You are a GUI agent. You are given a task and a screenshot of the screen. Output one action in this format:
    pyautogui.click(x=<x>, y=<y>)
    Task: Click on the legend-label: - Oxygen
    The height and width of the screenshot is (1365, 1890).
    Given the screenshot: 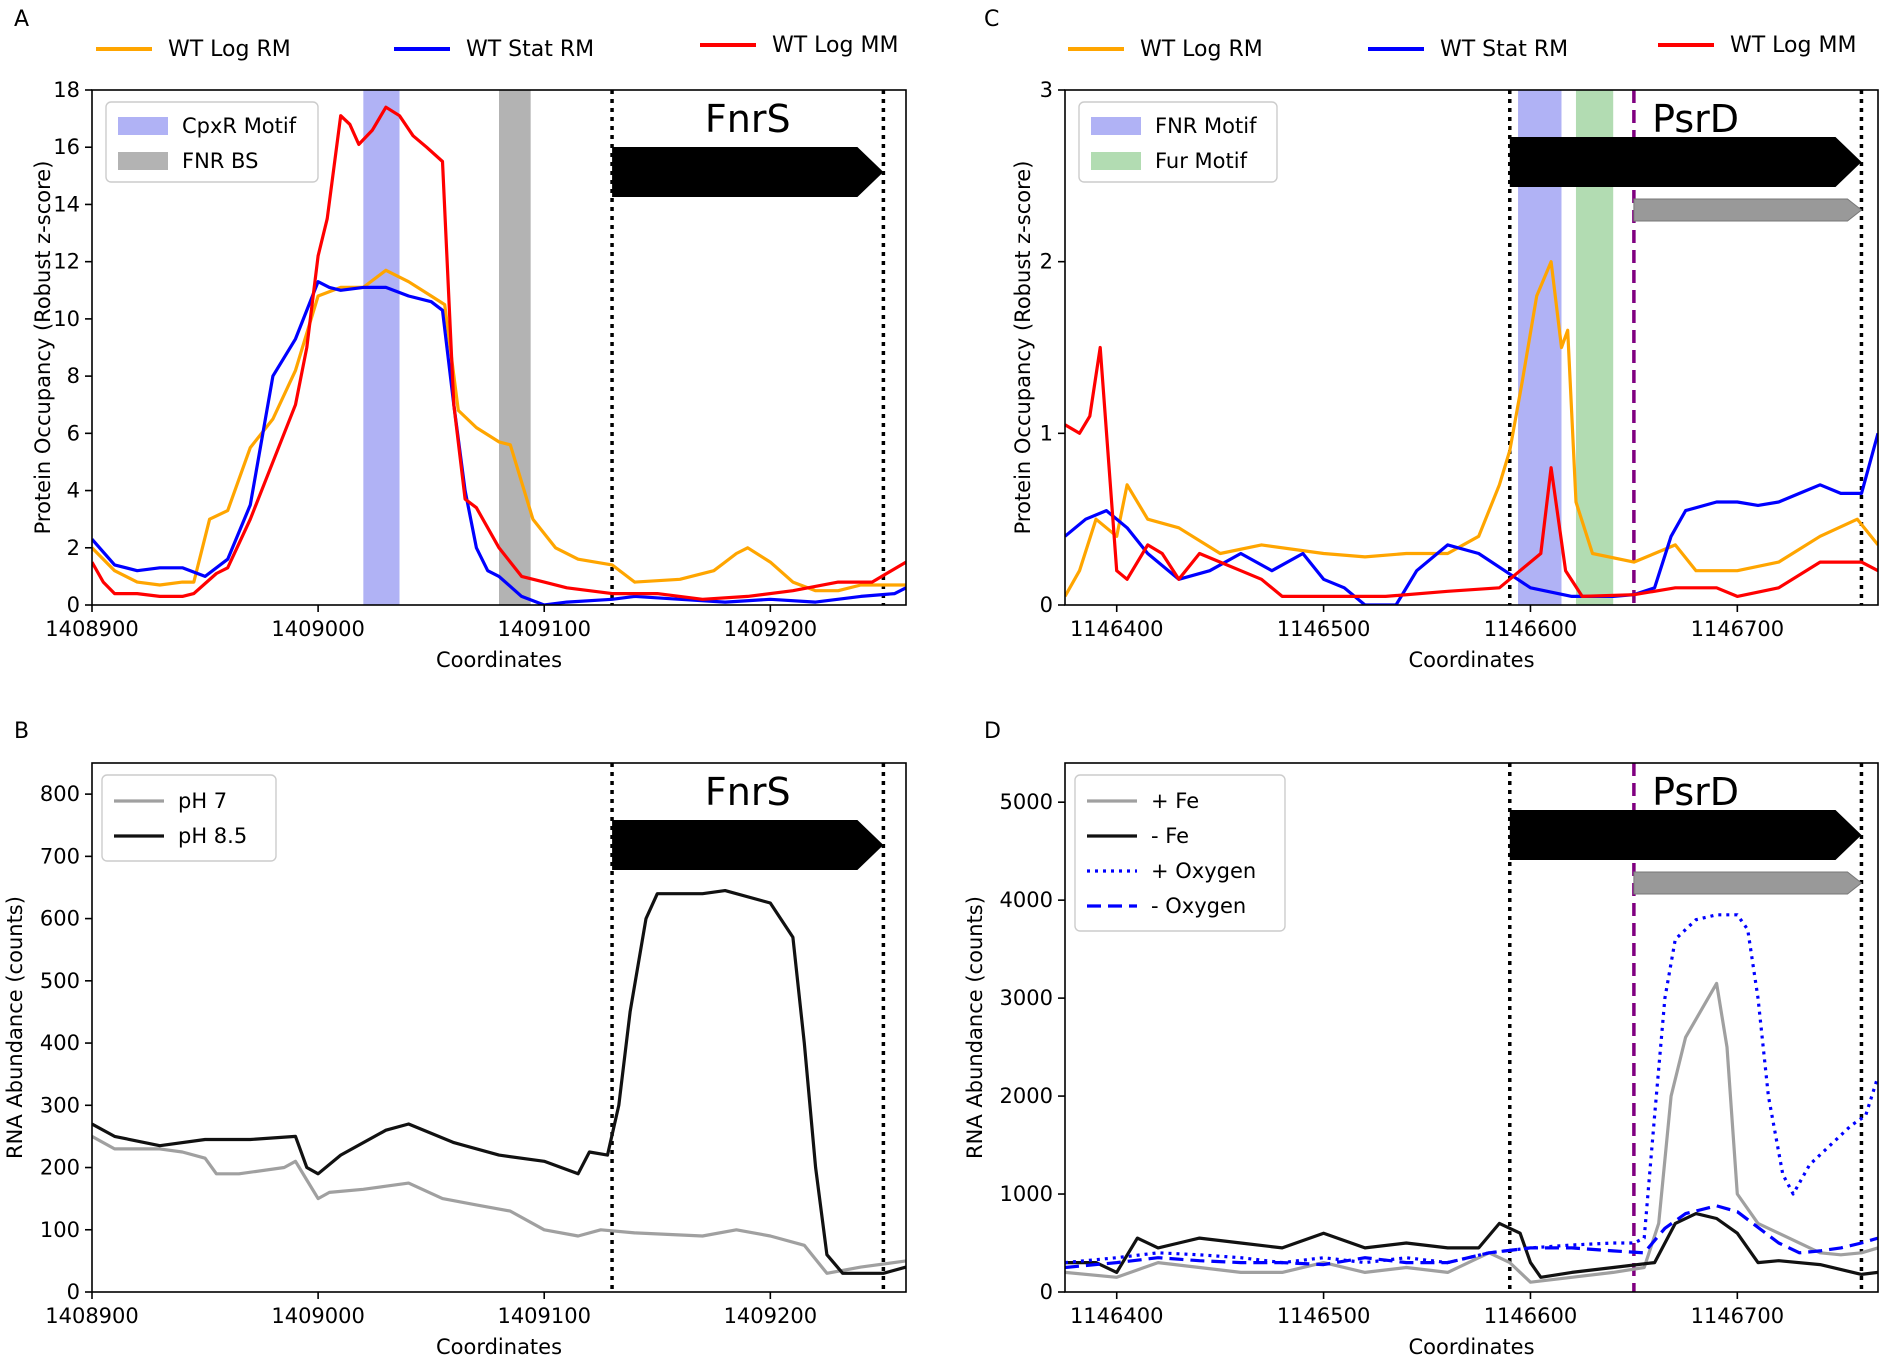 What is the action you would take?
    pyautogui.click(x=1198, y=906)
    